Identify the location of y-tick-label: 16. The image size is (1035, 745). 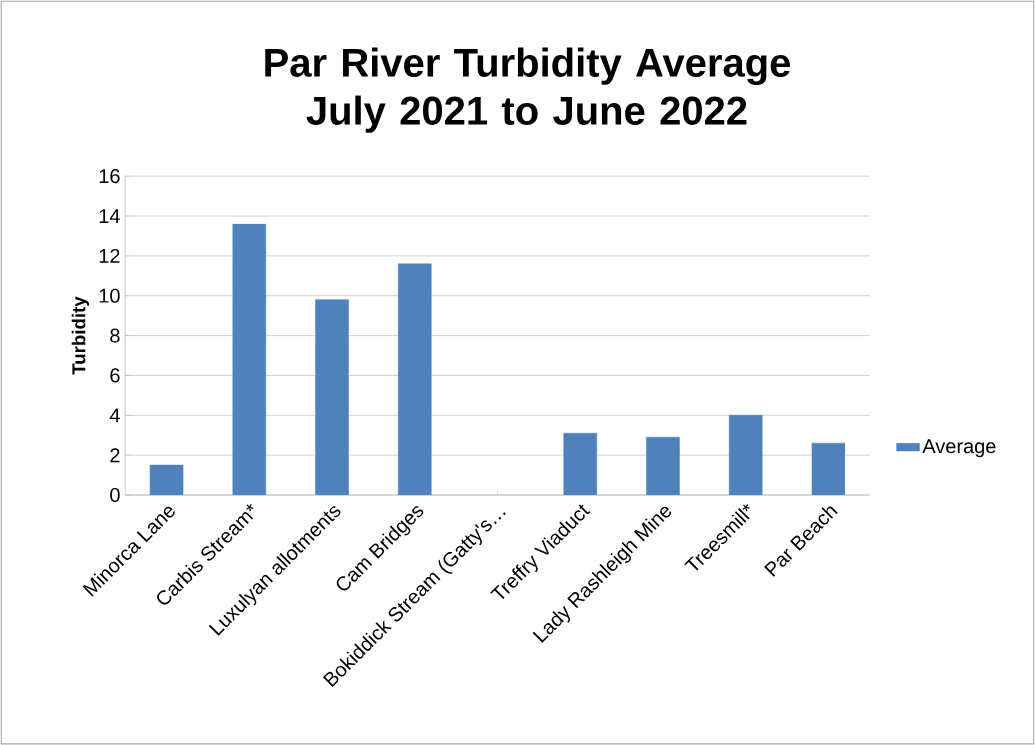
(109, 176).